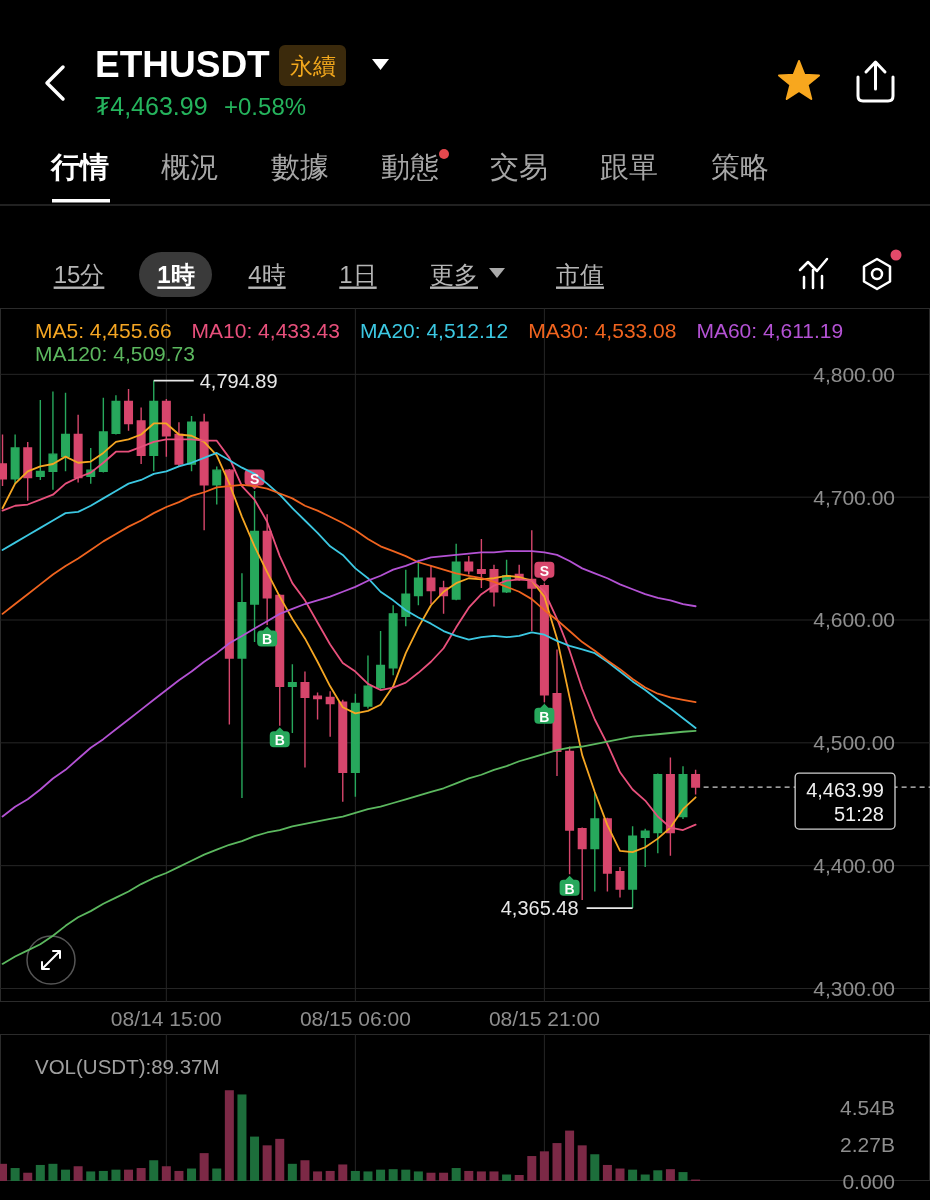 Image resolution: width=930 pixels, height=1200 pixels. Describe the element at coordinates (854, 866) in the screenshot. I see `y-tick-label: 4,400.00` at that location.